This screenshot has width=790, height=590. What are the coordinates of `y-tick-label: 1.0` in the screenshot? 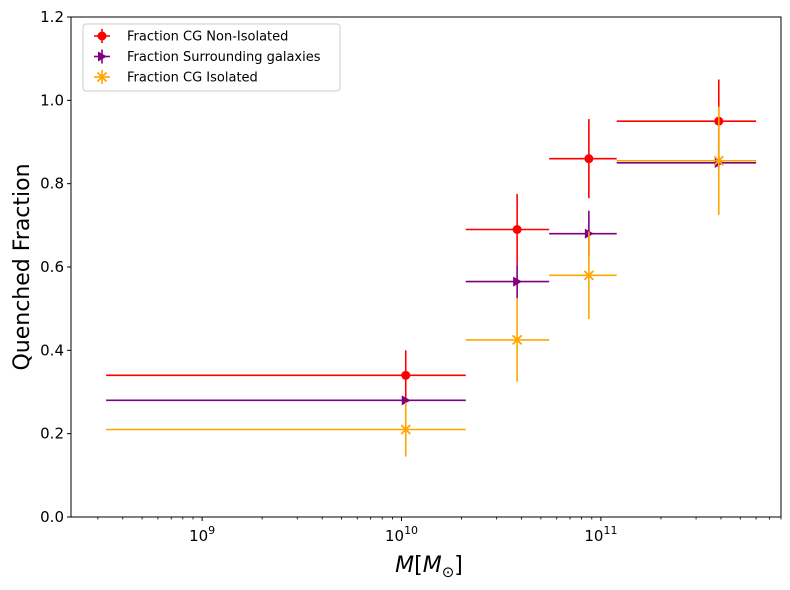 It's located at (52, 100).